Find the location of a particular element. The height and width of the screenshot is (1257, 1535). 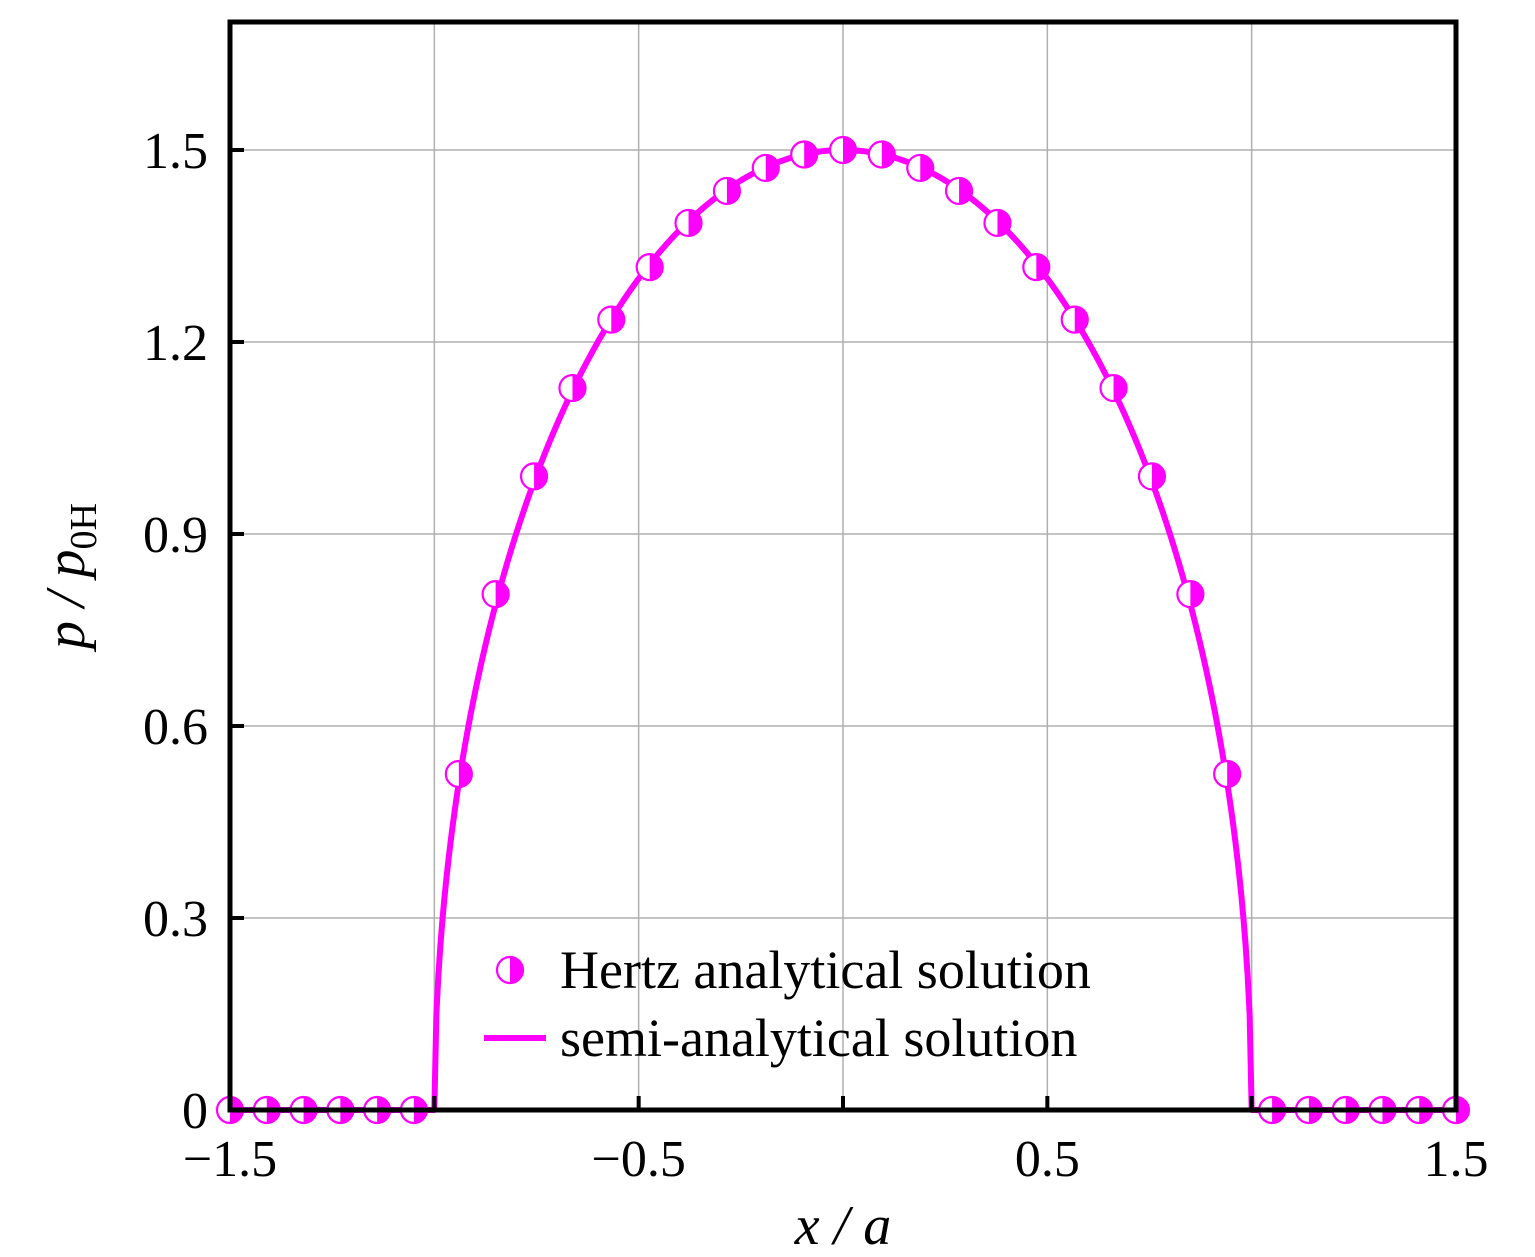

x-tick-label: 1.5 is located at coordinates (1456, 1159).